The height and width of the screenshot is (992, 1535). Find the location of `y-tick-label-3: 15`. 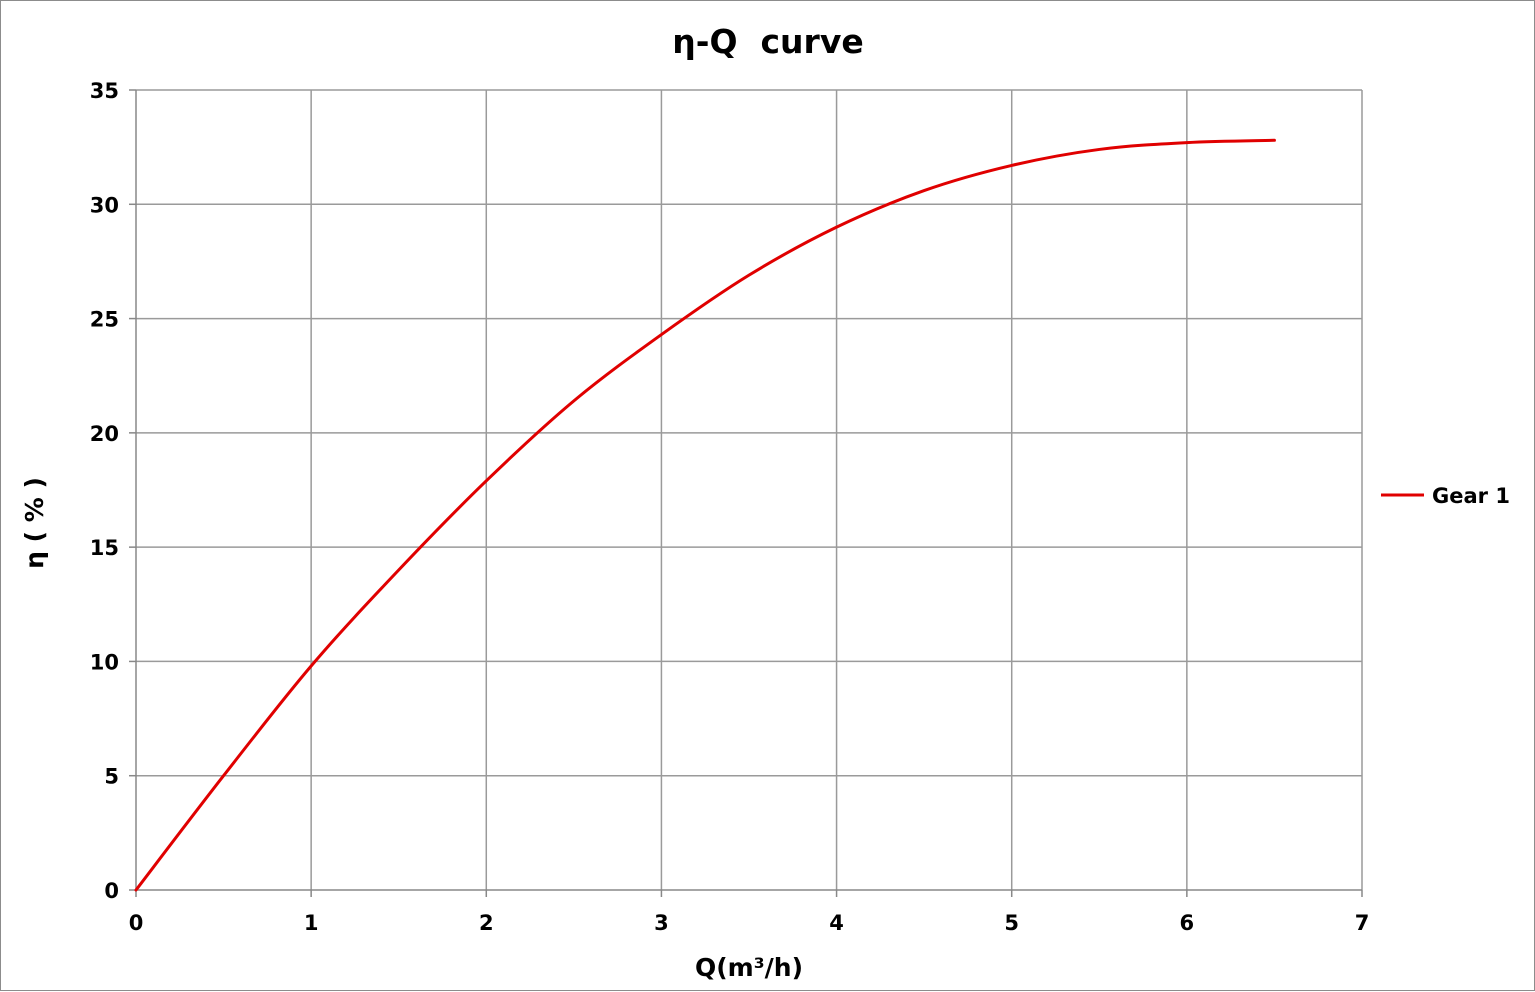

y-tick-label-3: 15 is located at coordinates (104, 548).